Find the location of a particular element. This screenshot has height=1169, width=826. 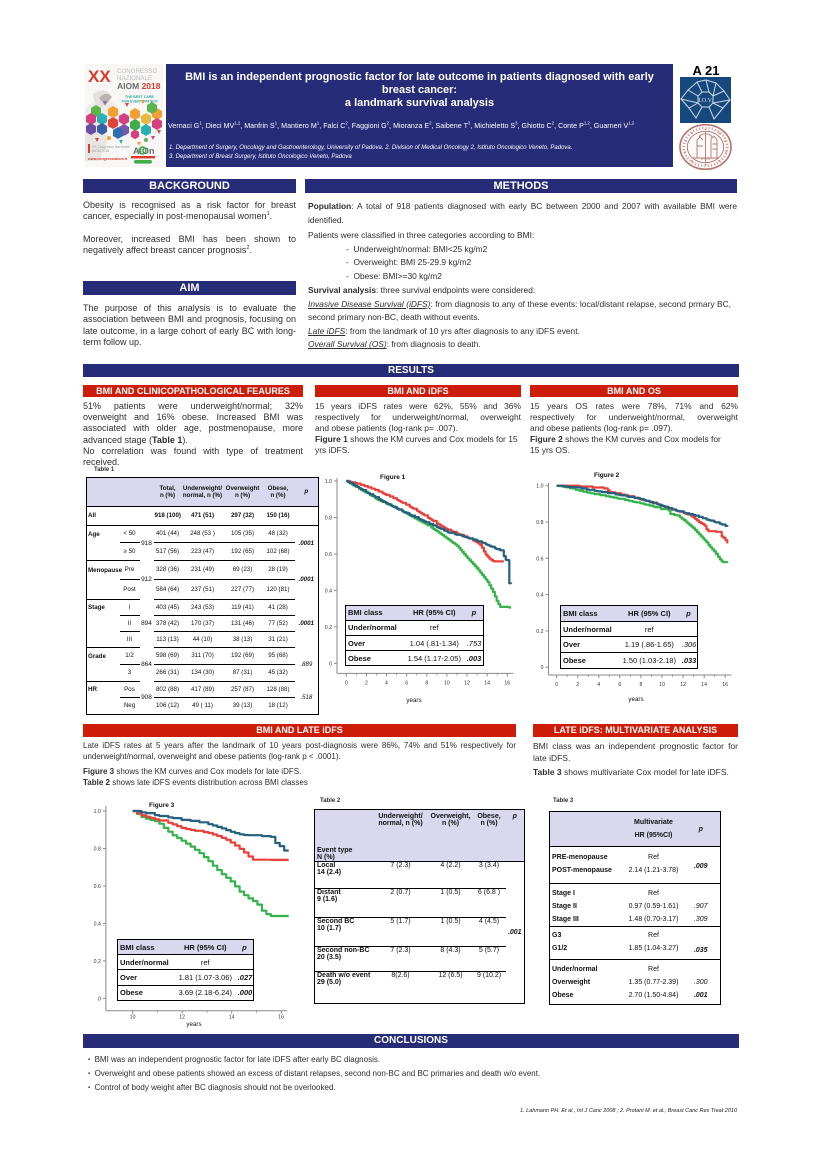

svg-text: Figure 2 is located at coordinates (607, 475).